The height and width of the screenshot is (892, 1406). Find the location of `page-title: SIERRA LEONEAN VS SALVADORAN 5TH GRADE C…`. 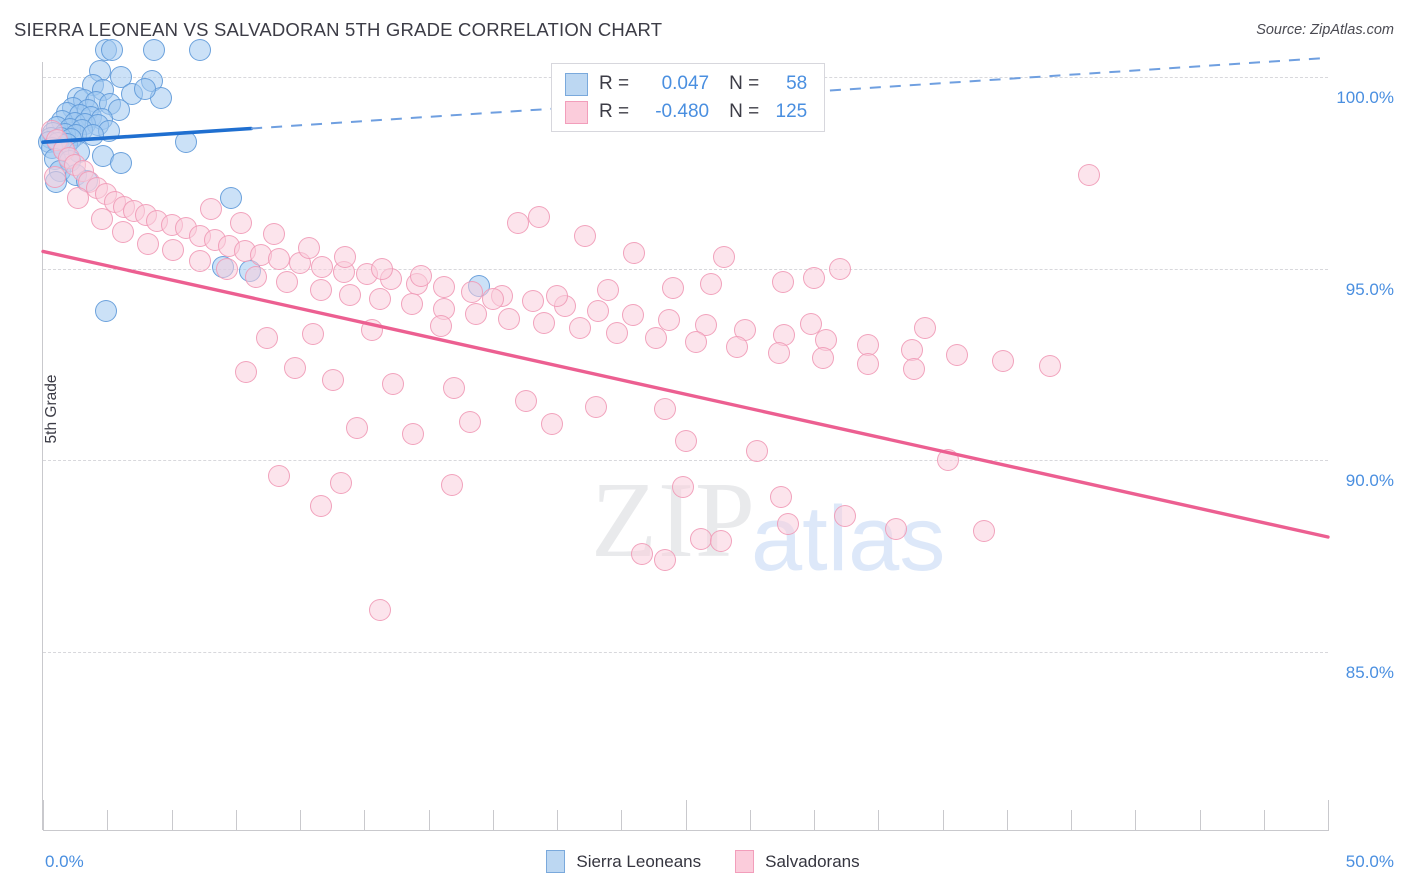

page-title: SIERRA LEONEAN VS SALVADORAN 5TH GRADE C… is located at coordinates (338, 29).